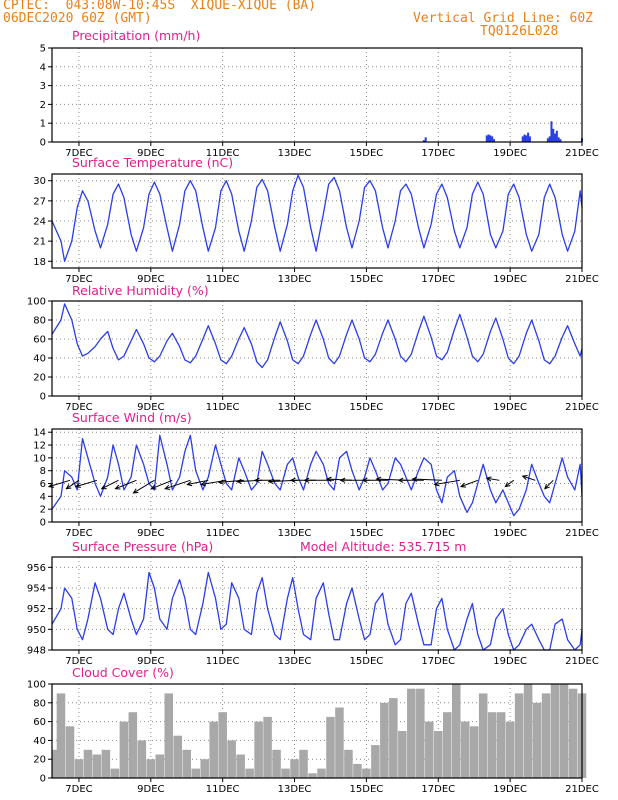 The height and width of the screenshot is (800, 618). I want to click on y-tick-label: 27, so click(39, 201).